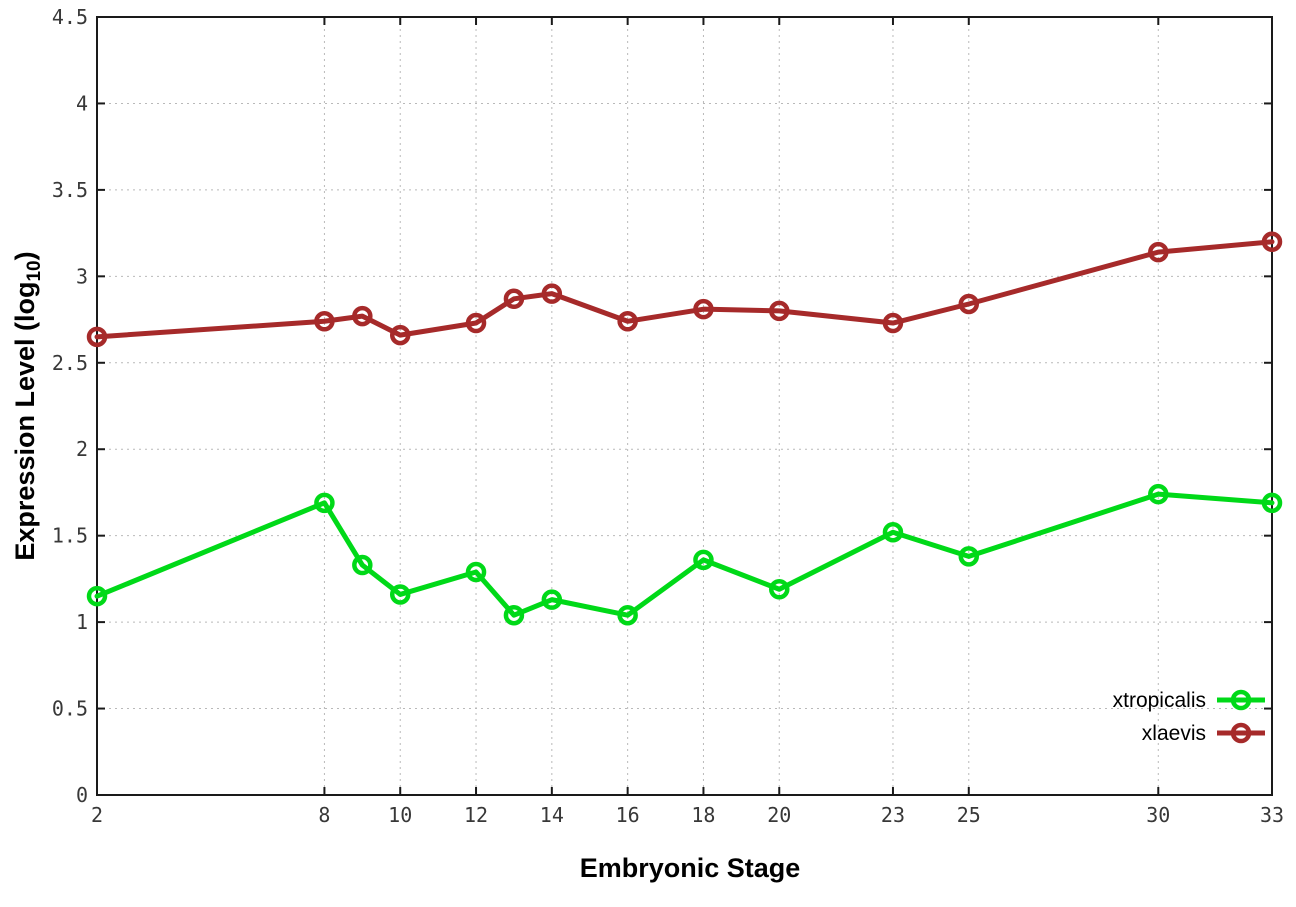 This screenshot has height=907, width=1296. I want to click on series-line-xlaevis, so click(684, 289).